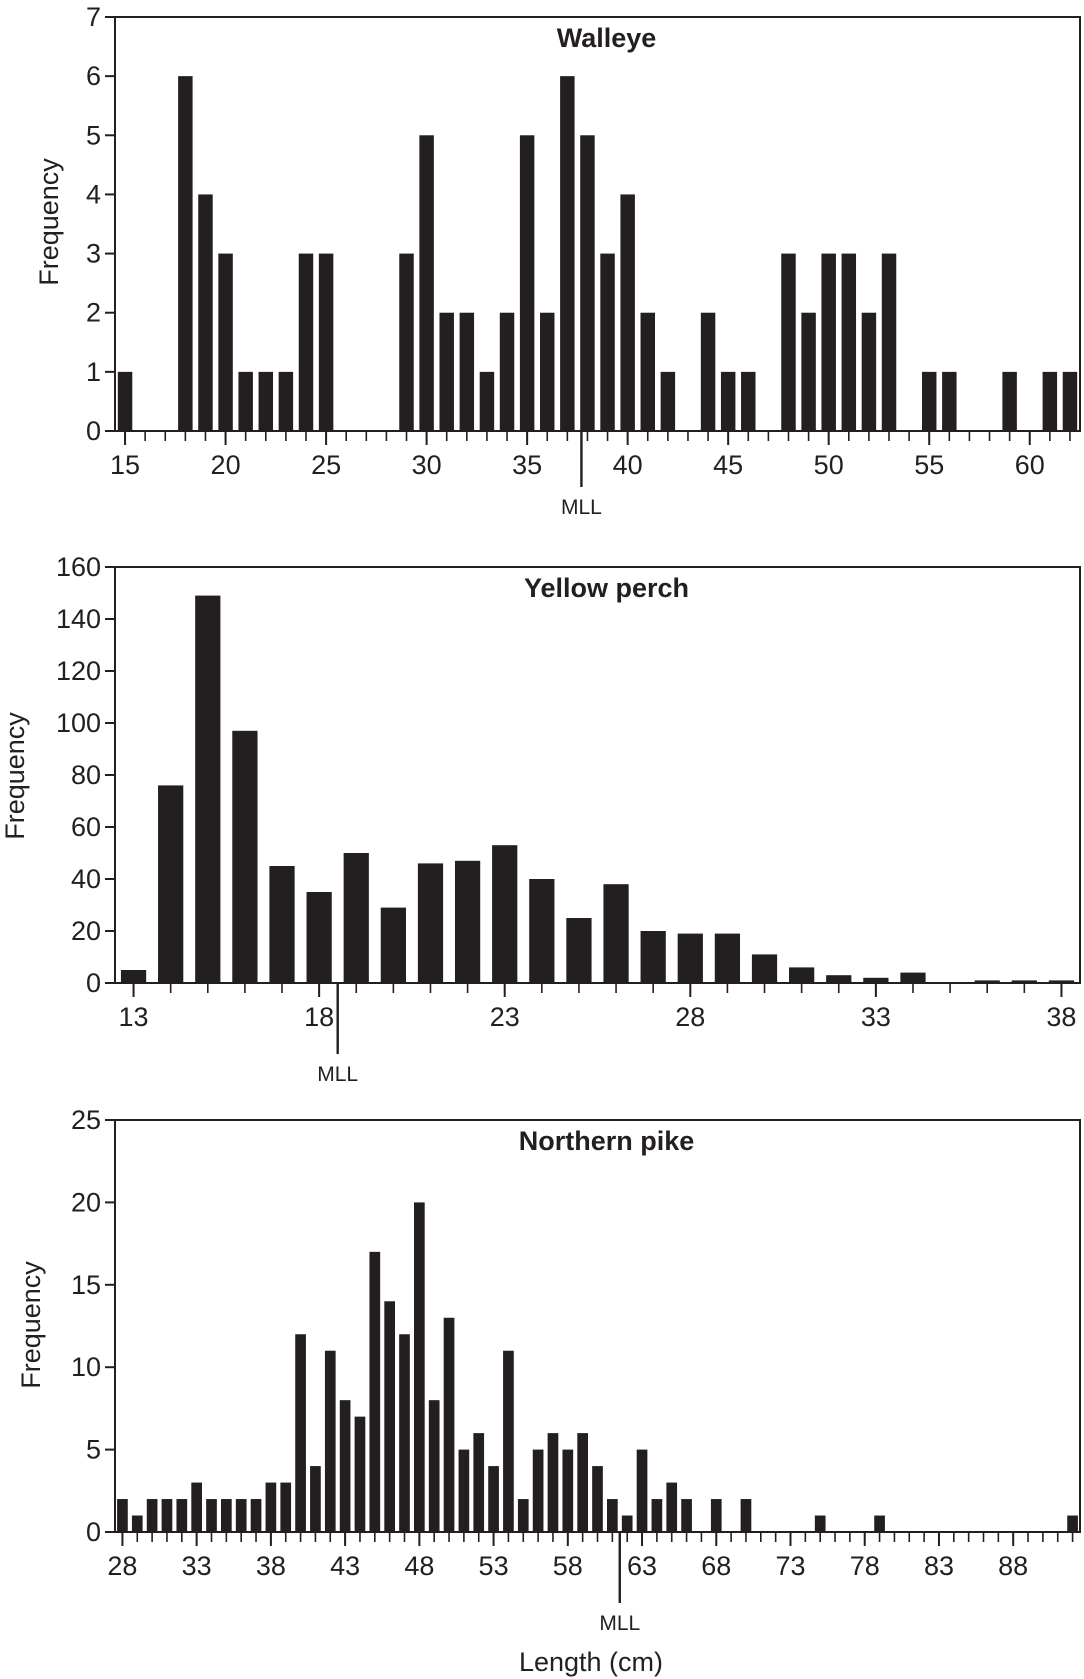  Describe the element at coordinates (527, 465) in the screenshot. I see `x-tick-label: 35` at that location.